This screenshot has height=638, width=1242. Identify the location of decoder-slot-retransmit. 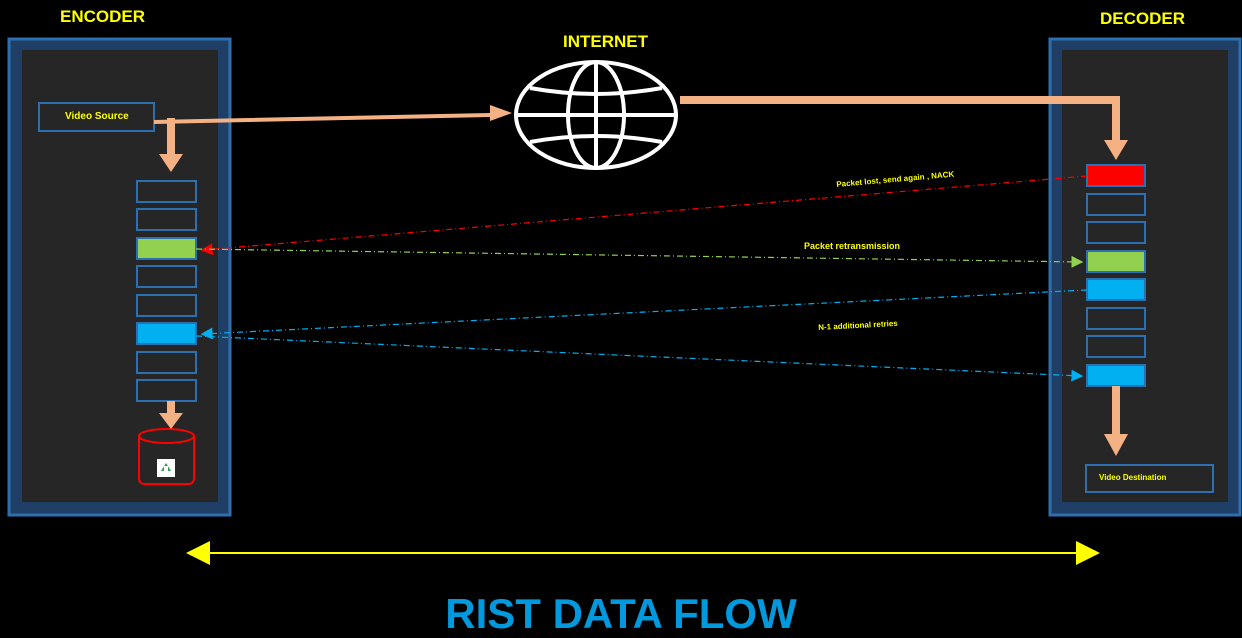
(1116, 261).